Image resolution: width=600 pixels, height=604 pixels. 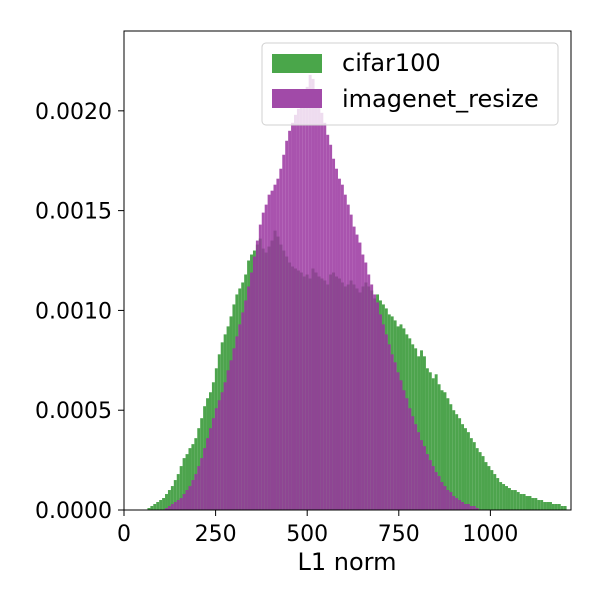 I want to click on legend-swatch-cifar100, so click(x=297, y=63).